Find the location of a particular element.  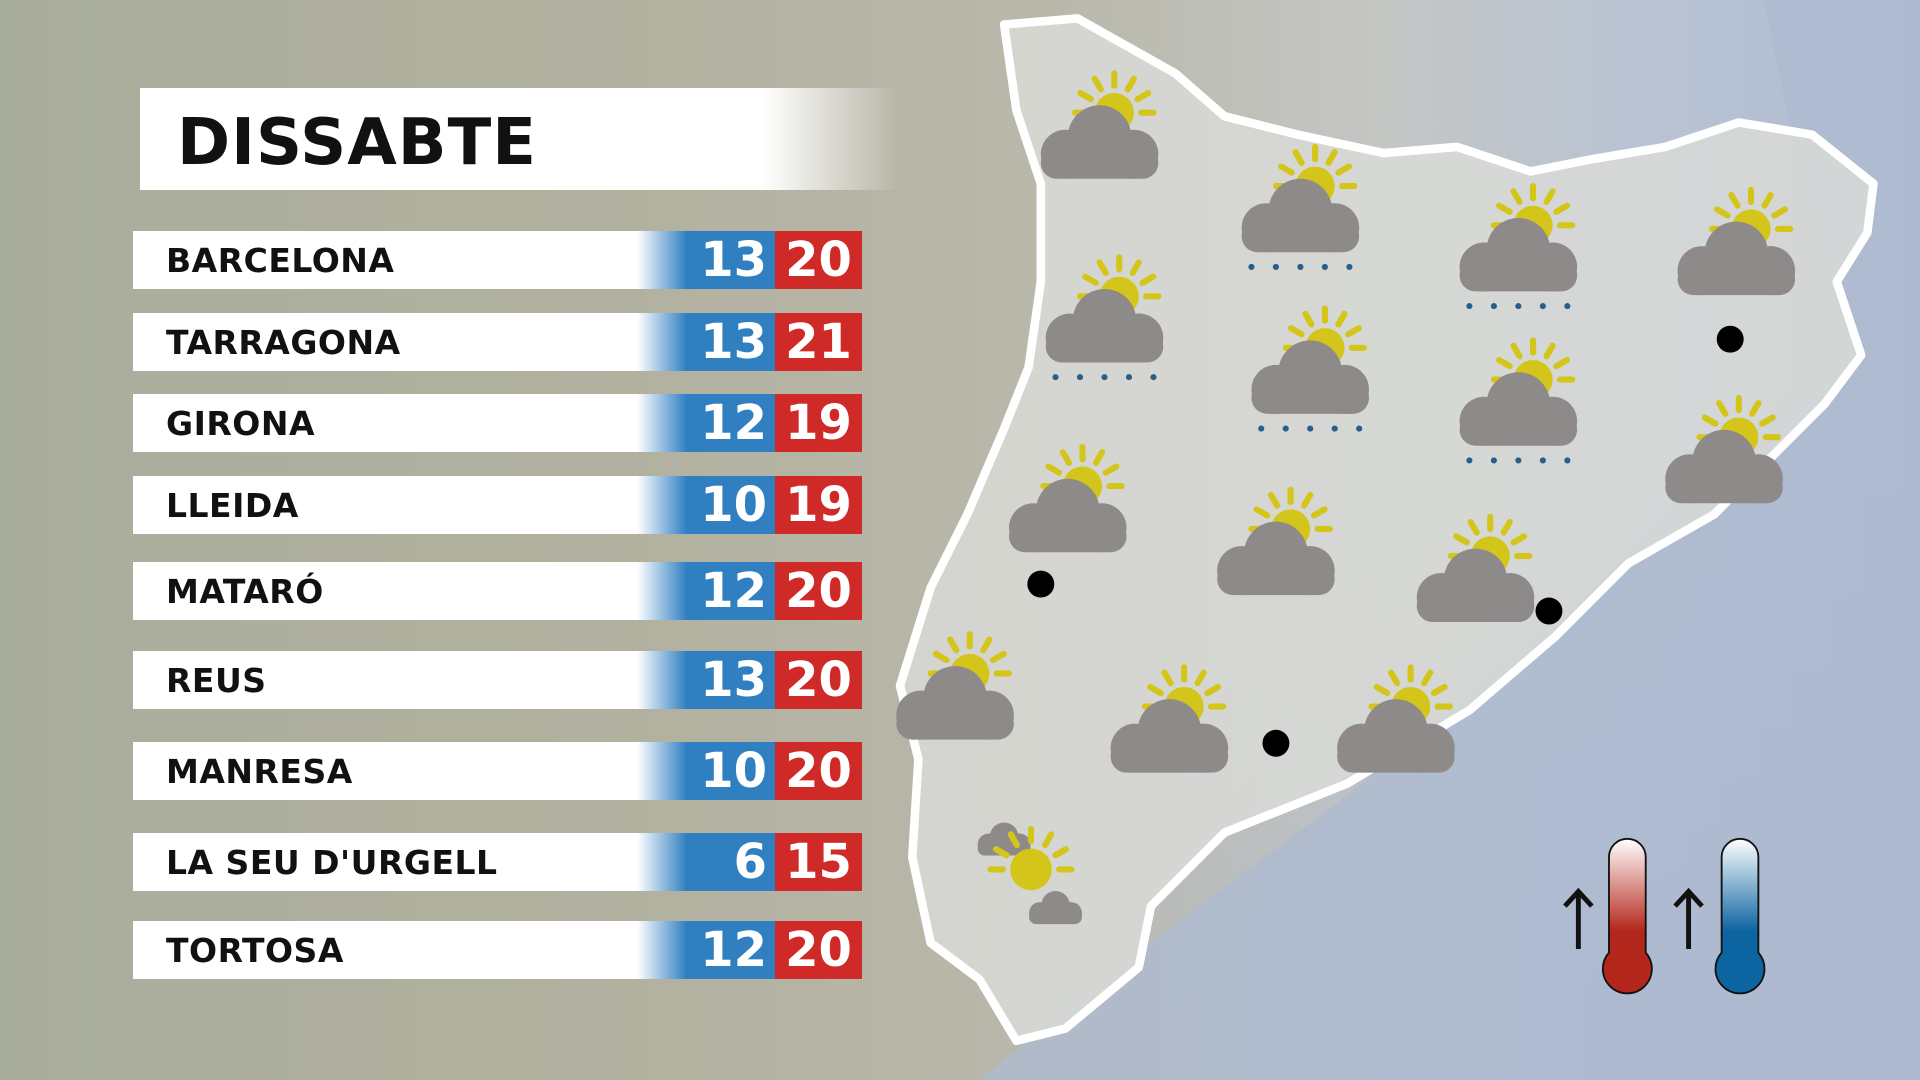

city-name: LLEIDA is located at coordinates (232, 505).